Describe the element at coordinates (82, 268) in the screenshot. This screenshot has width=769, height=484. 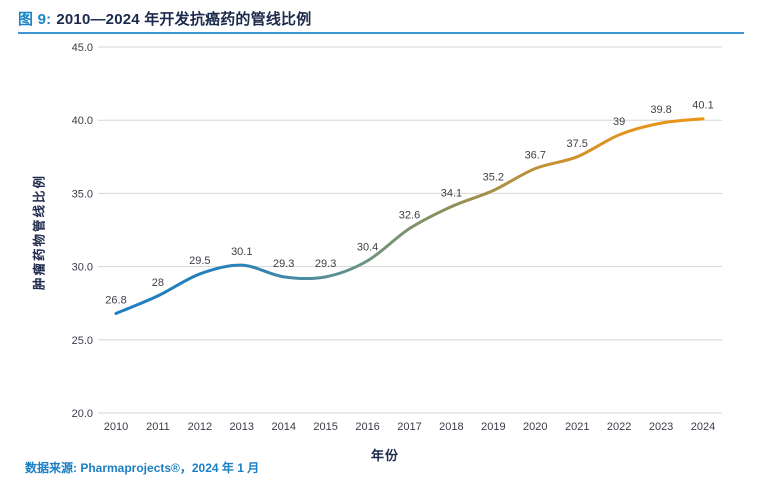
I see `y-tick-label: 30.0` at that location.